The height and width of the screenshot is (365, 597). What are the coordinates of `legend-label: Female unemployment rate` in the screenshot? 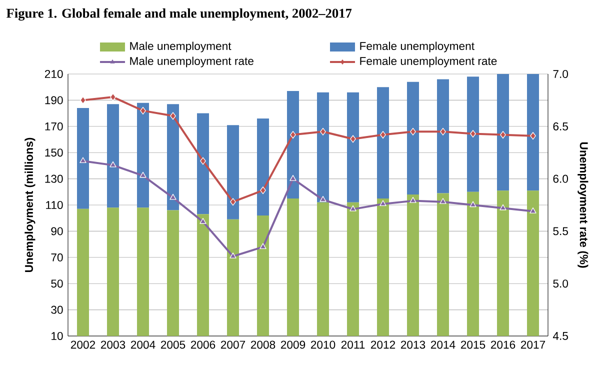 It's located at (428, 62).